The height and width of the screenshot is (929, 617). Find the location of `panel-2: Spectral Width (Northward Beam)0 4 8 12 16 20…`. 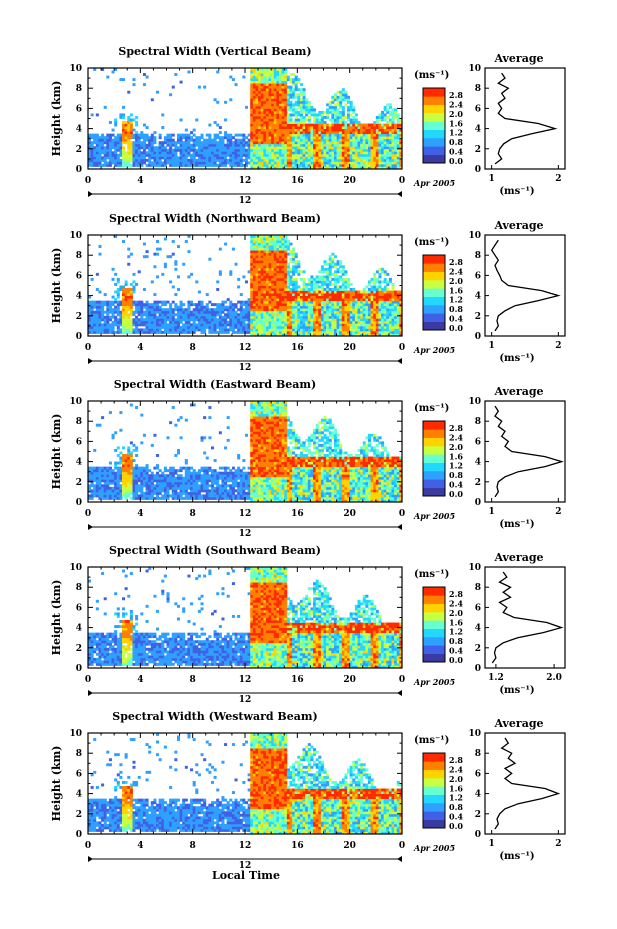

panel-2: Spectral Width (Northward Beam)0 4 8 12 16 20… is located at coordinates (308, 292).